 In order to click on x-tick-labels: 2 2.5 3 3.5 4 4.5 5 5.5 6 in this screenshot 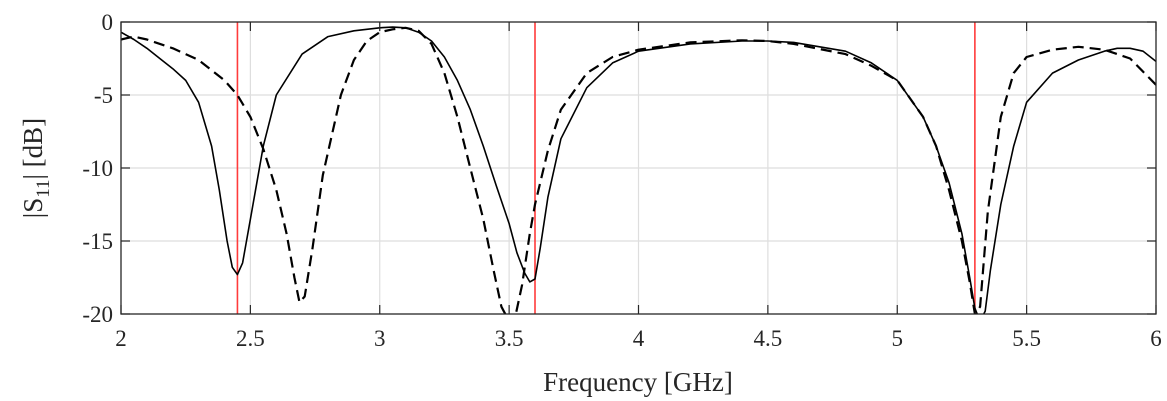, I will do `click(638, 338)`.